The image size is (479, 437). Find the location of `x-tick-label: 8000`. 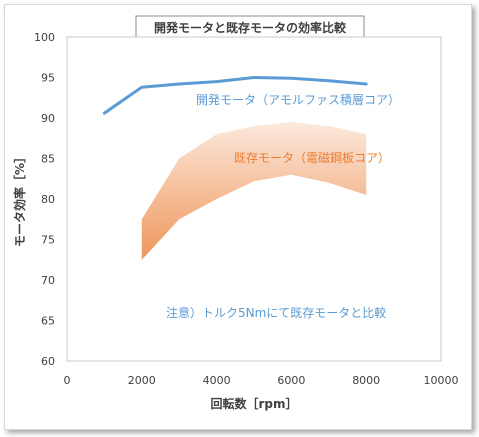

x-tick-label: 8000 is located at coordinates (366, 380).